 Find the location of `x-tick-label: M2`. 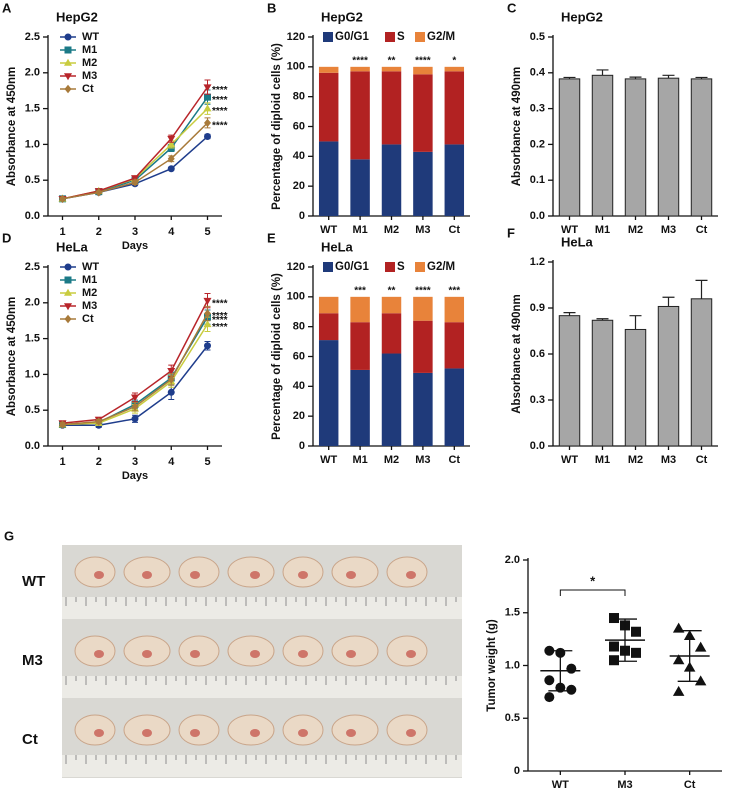

x-tick-label: M2 is located at coordinates (391, 460).